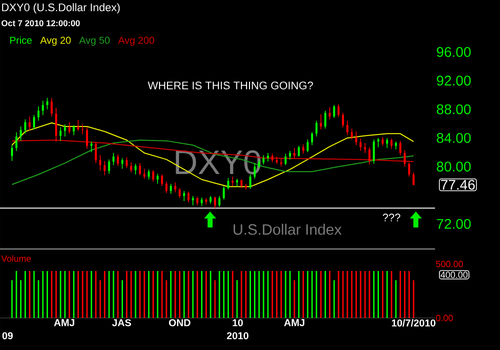 The width and height of the screenshot is (500, 350). I want to click on x-tick-label: JAS, so click(122, 322).